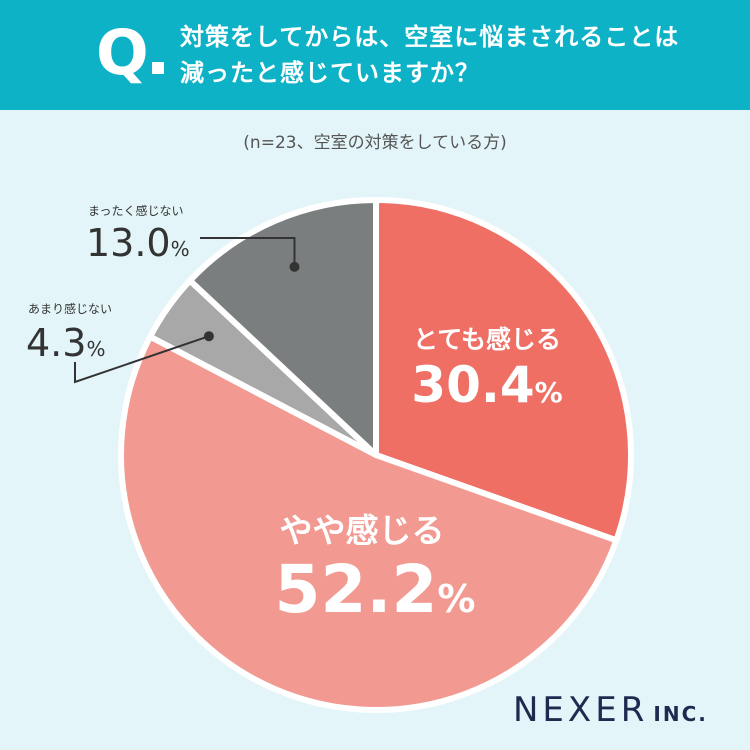  What do you see at coordinates (180, 249) in the screenshot?
I see `slice-value-4-unit: %` at bounding box center [180, 249].